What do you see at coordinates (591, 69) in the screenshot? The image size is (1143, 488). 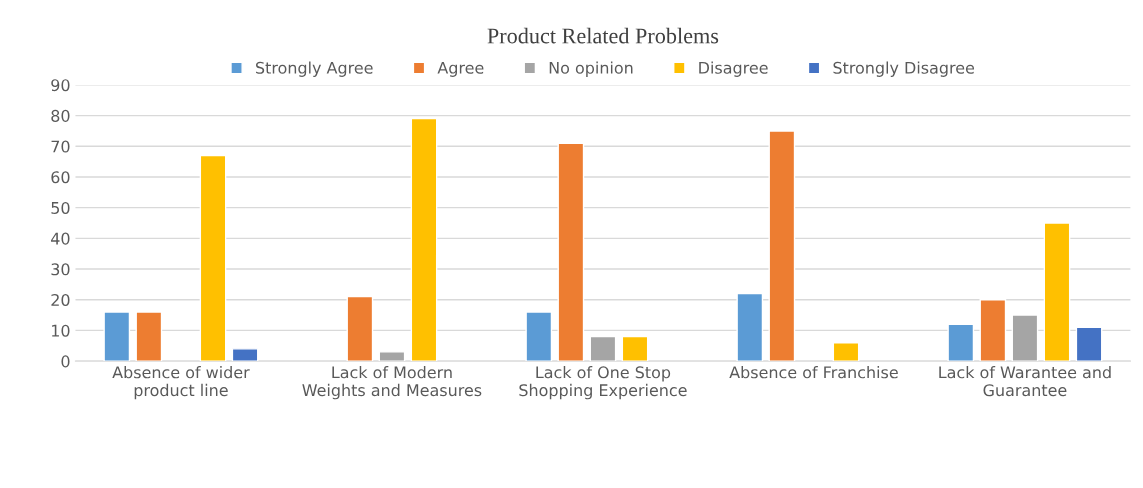 I see `legend-label: No opinion` at bounding box center [591, 69].